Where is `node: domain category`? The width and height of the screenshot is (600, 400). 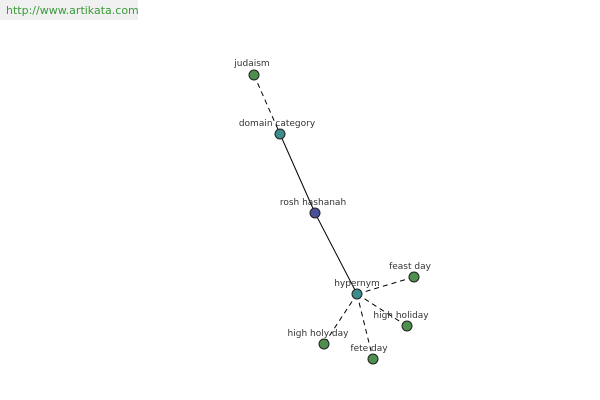 node: domain category is located at coordinates (277, 129).